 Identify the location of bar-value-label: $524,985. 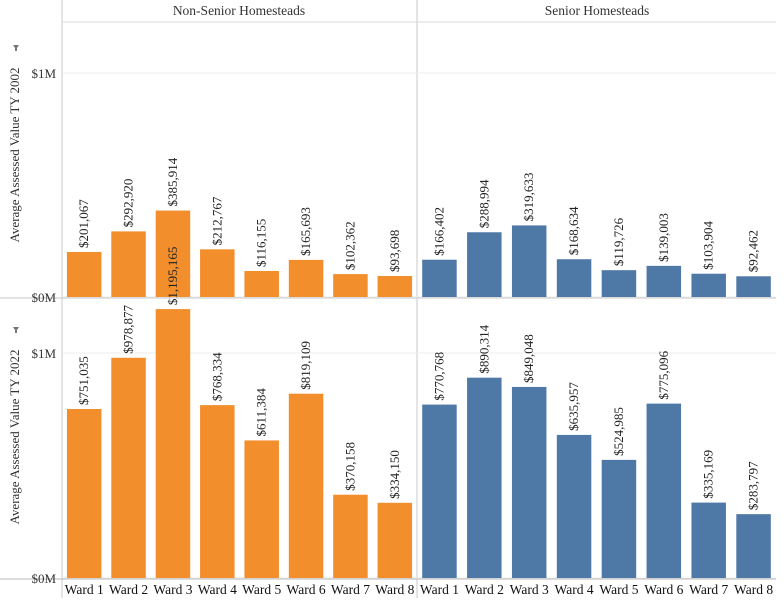
(618, 431).